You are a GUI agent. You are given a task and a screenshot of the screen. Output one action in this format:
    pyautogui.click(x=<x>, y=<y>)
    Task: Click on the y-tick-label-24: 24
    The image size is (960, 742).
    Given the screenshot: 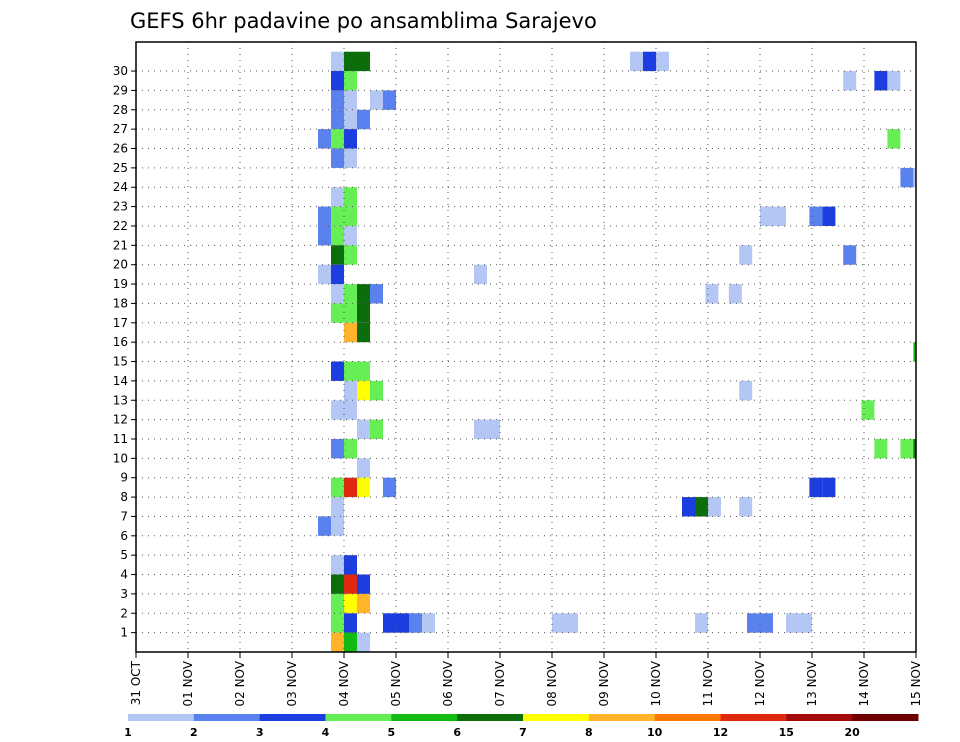 What is the action you would take?
    pyautogui.click(x=120, y=187)
    